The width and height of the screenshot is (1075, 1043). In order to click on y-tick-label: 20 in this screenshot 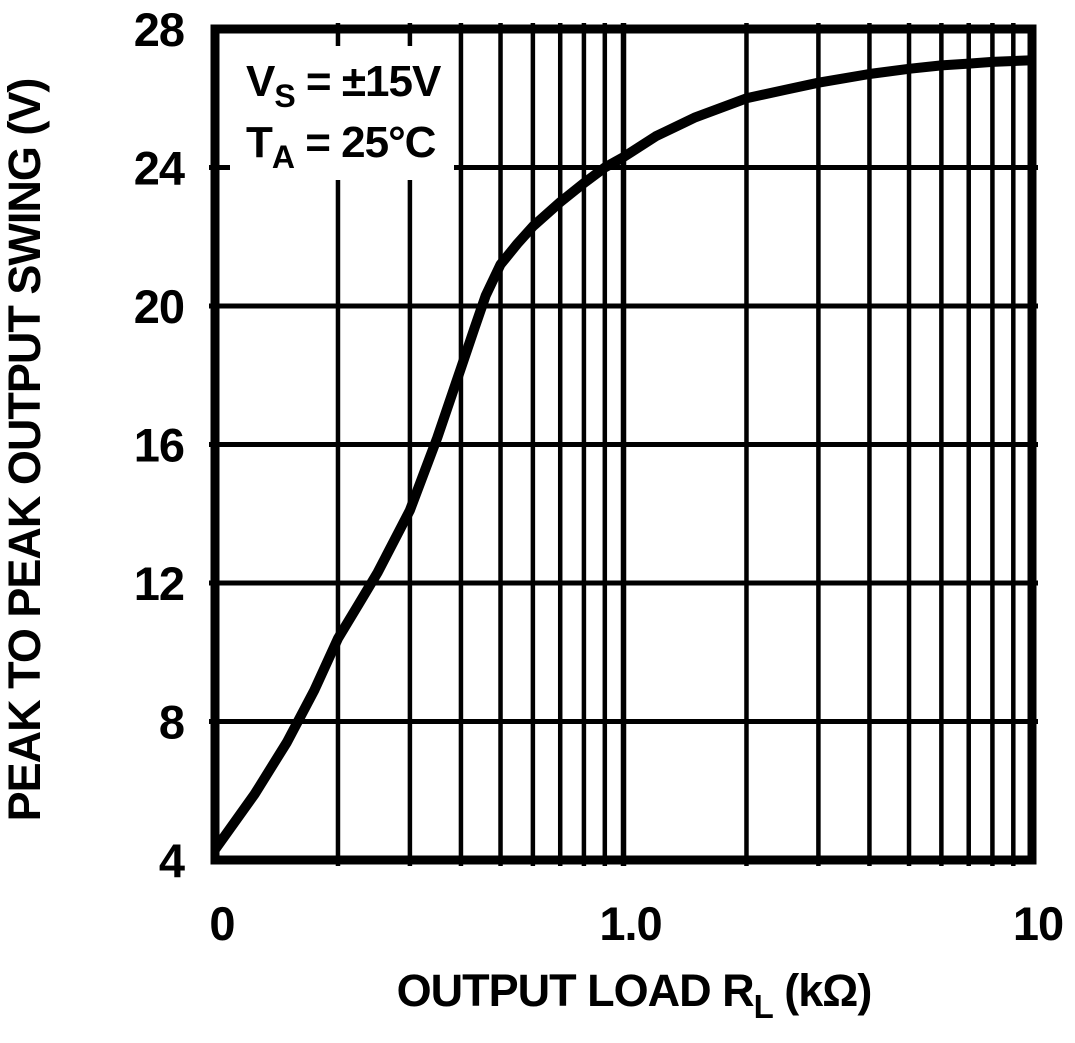, I will do `click(159, 306)`.